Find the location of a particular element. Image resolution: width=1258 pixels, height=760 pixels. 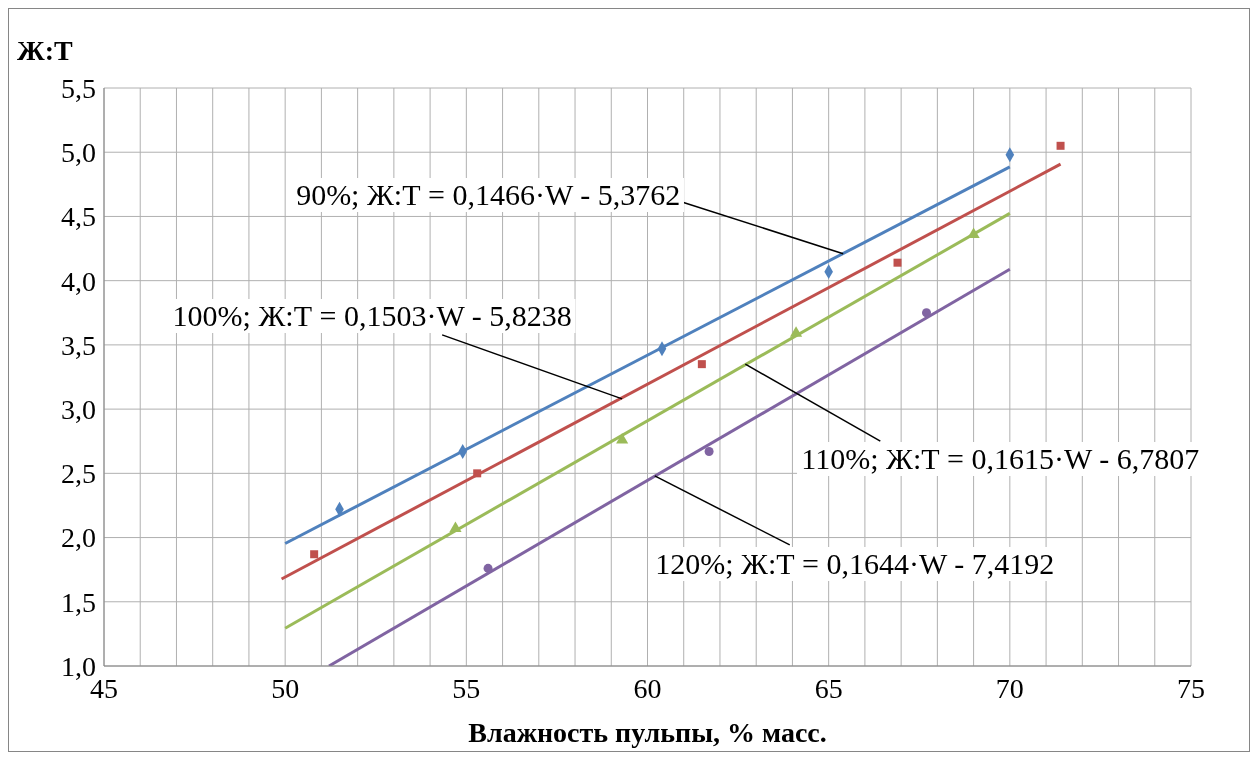

y-tick-label: 5,5 is located at coordinates (78, 88).